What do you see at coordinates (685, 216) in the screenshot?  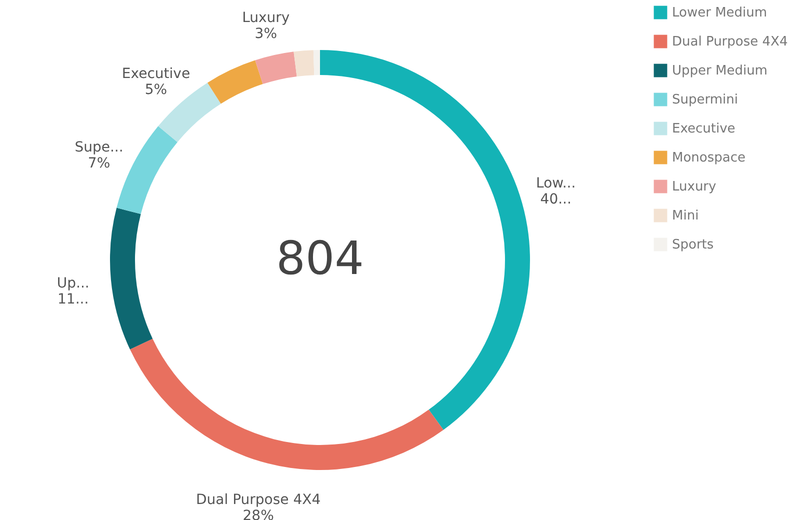 I see `legend-label: Mini` at bounding box center [685, 216].